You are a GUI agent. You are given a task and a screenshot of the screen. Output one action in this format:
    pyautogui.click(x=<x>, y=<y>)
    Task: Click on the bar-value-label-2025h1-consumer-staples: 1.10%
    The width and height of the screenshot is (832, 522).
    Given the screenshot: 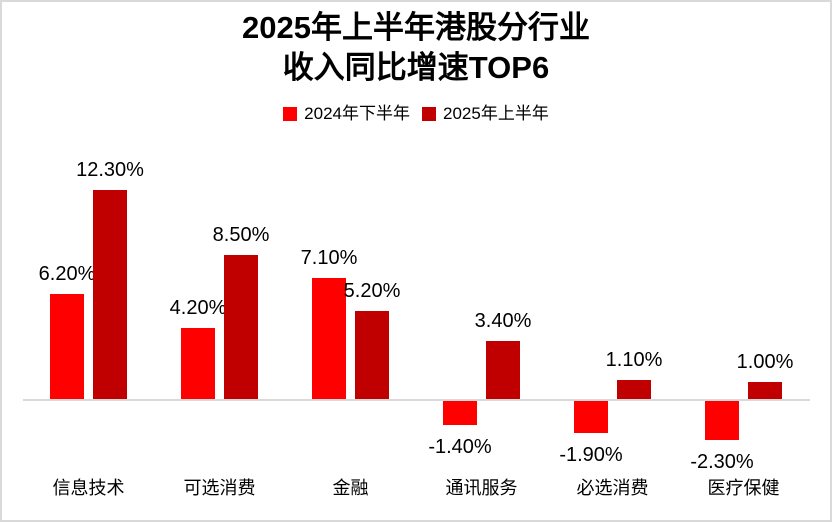 What is the action you would take?
    pyautogui.click(x=634, y=360)
    